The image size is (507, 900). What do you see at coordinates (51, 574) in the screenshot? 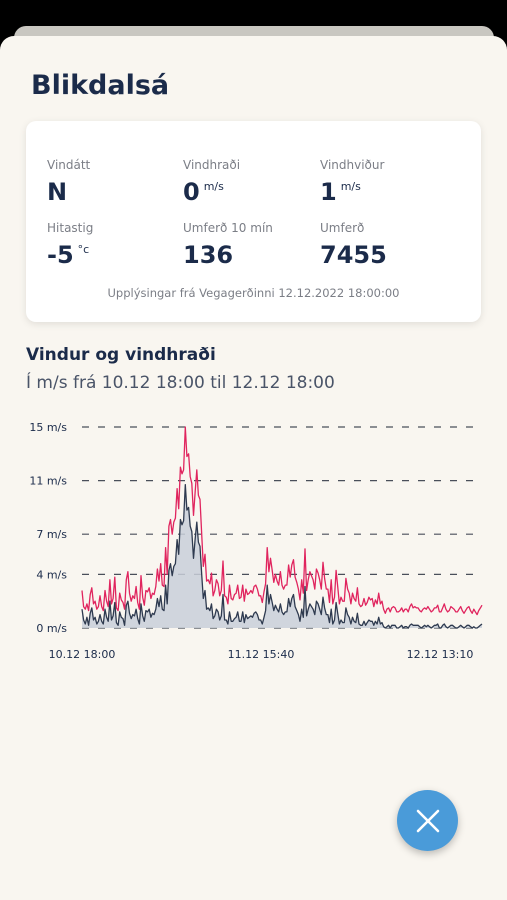
I see `y-tick-label: 4 m/s` at bounding box center [51, 574].